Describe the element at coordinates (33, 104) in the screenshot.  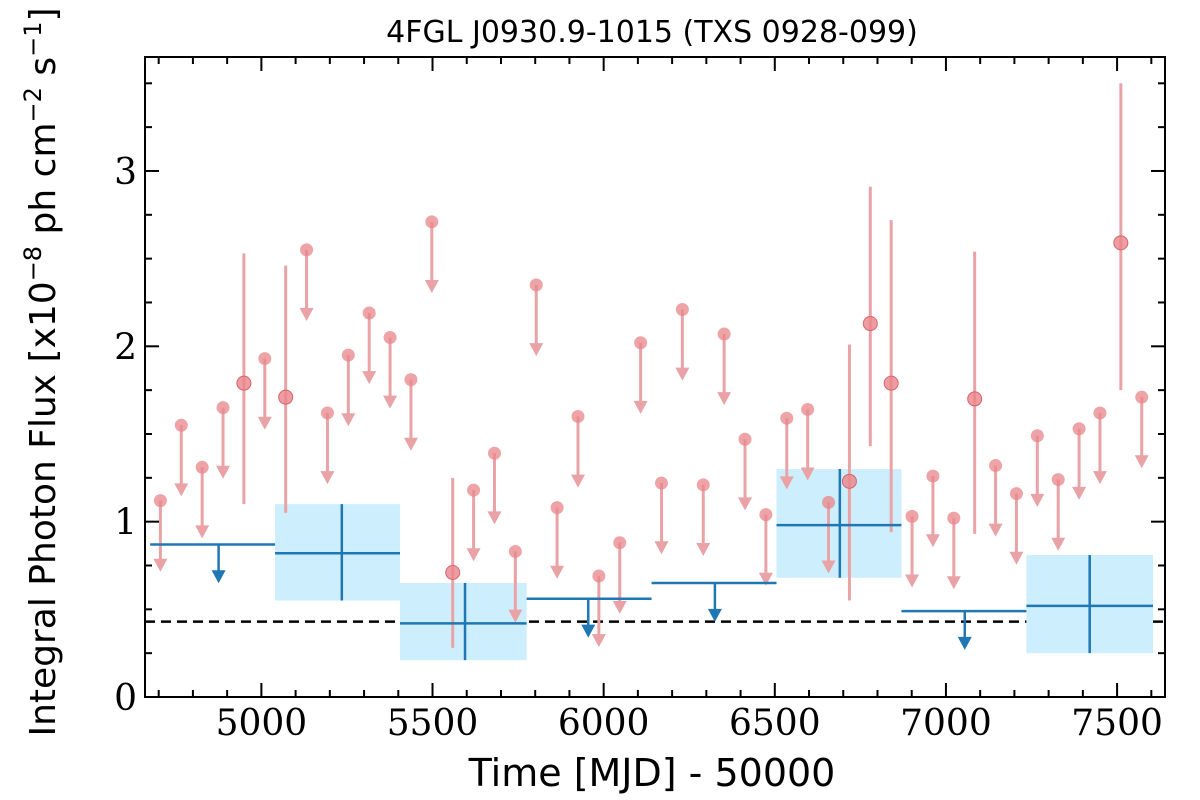
I see `y-label-exp2: −2` at that location.